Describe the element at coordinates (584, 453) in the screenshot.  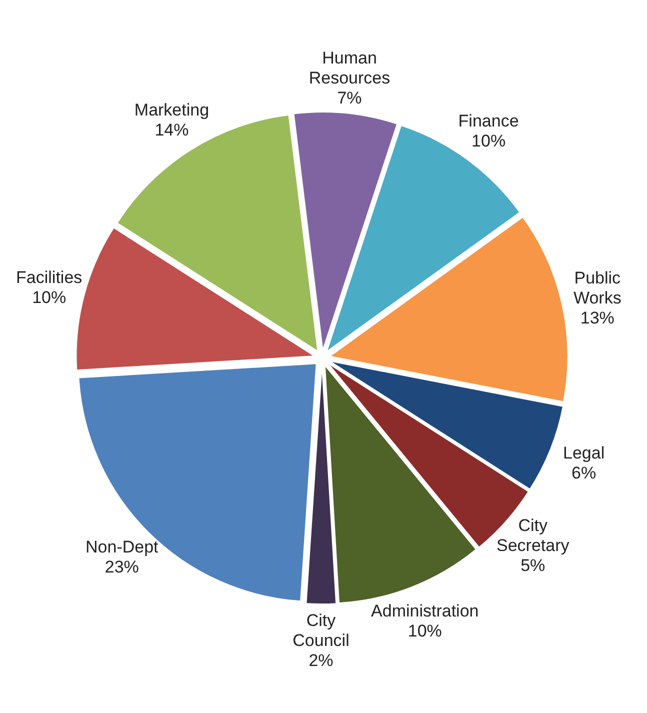
I see `slice-label: Legal` at that location.